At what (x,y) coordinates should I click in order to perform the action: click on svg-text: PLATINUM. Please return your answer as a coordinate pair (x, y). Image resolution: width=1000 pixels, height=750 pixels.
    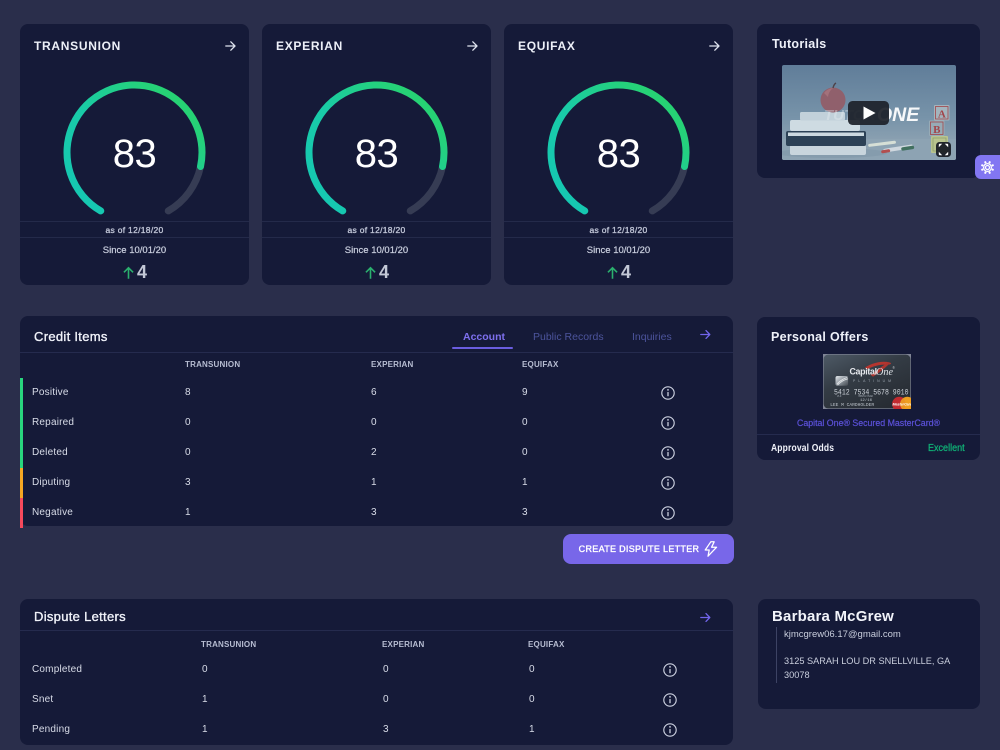
    Looking at the image, I should click on (873, 381).